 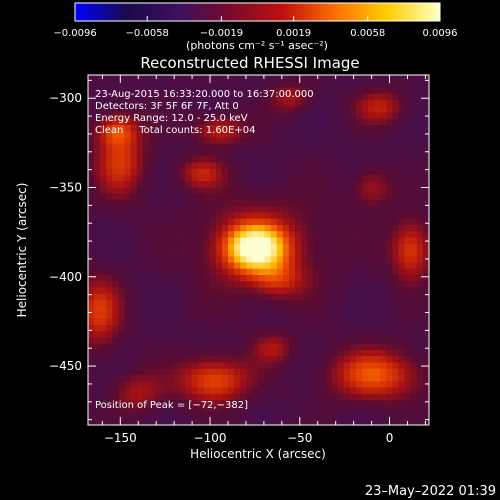 What do you see at coordinates (257, 12) in the screenshot?
I see `colorbar-gradient` at bounding box center [257, 12].